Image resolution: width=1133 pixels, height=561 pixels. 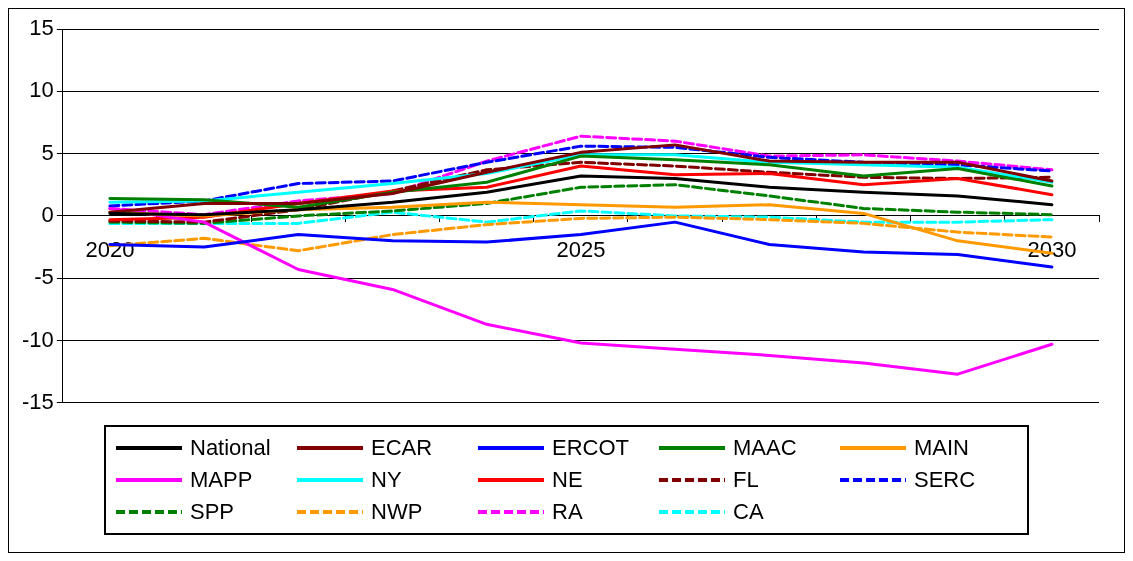 I want to click on y-tick-label: -15, so click(x=38, y=401).